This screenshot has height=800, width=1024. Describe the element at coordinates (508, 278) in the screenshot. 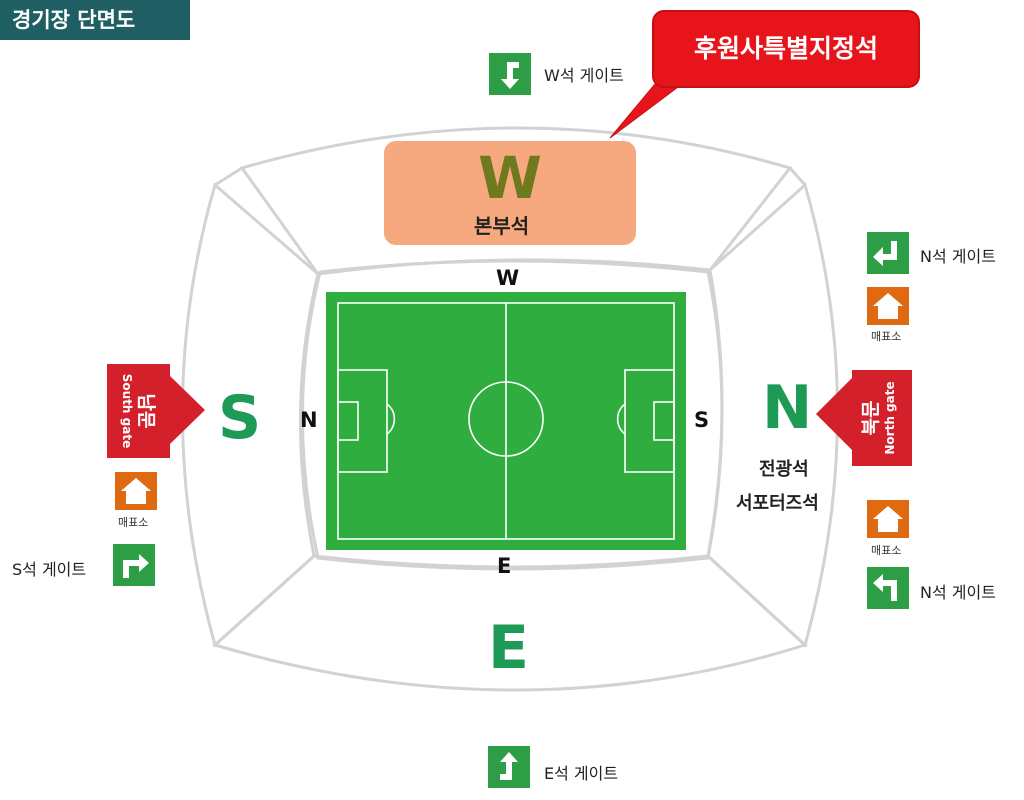

I see `pitch-label-top: W` at that location.